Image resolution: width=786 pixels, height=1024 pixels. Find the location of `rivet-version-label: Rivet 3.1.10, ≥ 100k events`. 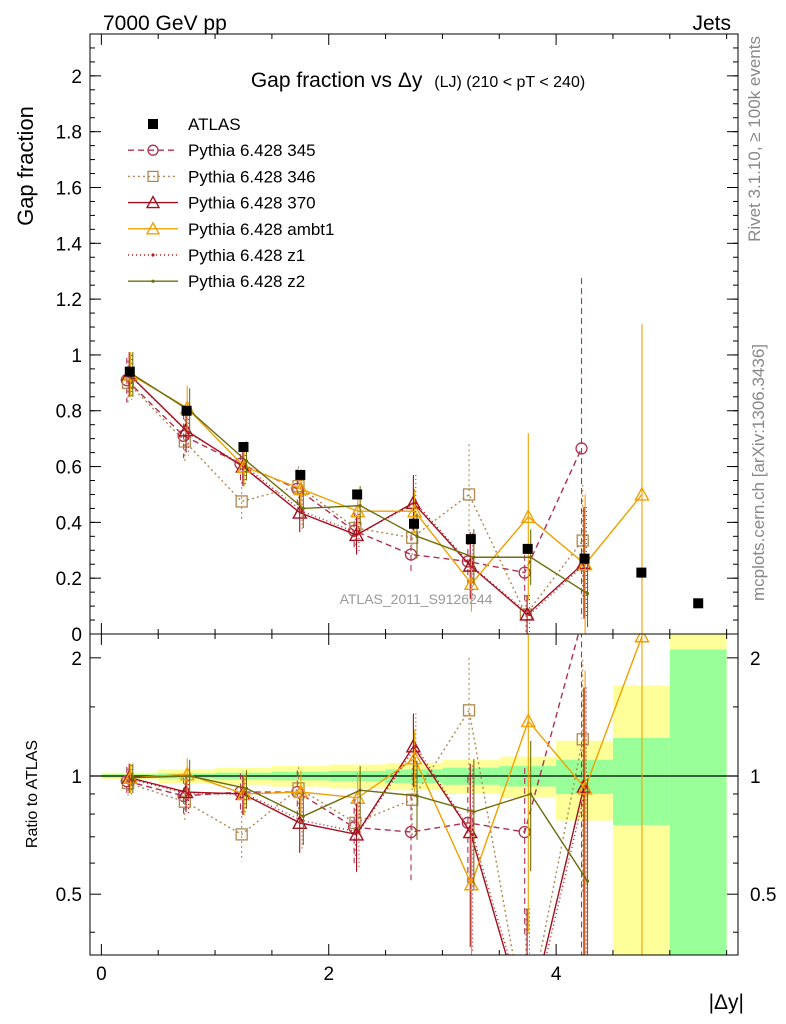

rivet-version-label: Rivet 3.1.10, ≥ 100k events is located at coordinates (754, 139).